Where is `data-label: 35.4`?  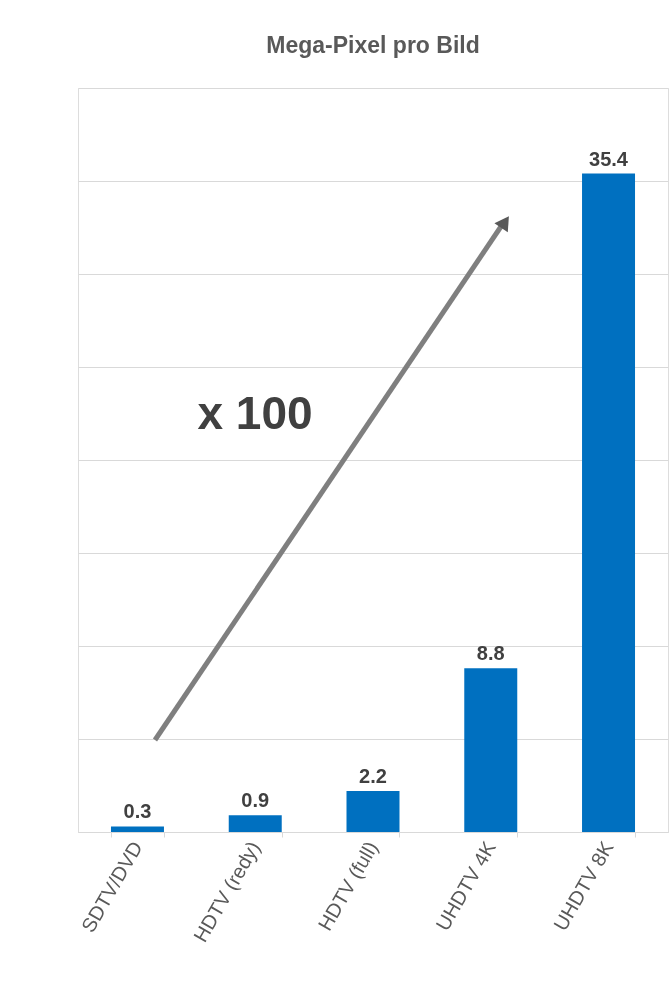
data-label: 35.4 is located at coordinates (609, 158).